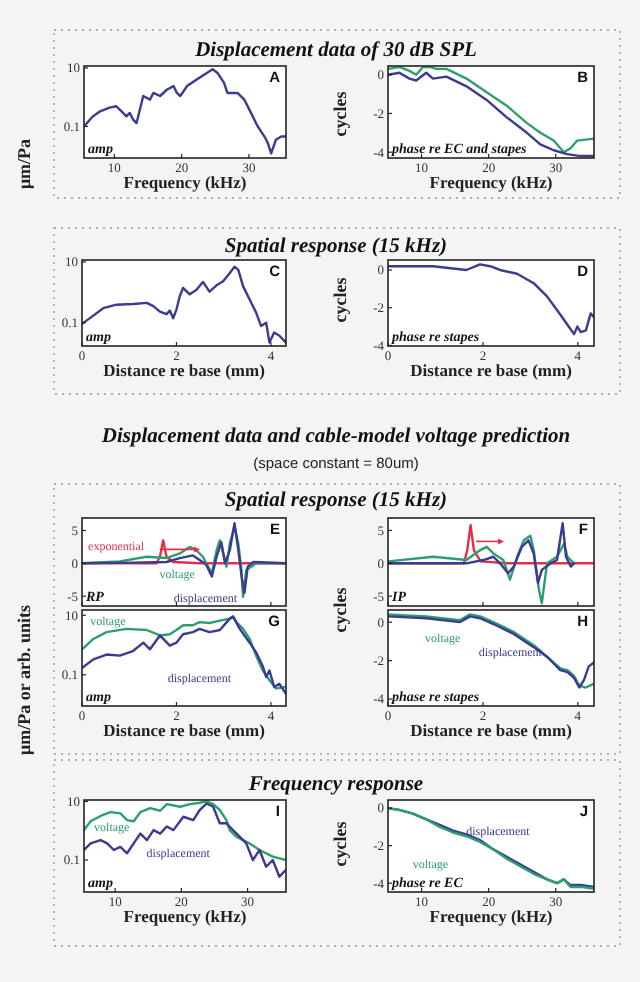  I want to click on text: Displacement data of 30 dB SPL, so click(335, 51).